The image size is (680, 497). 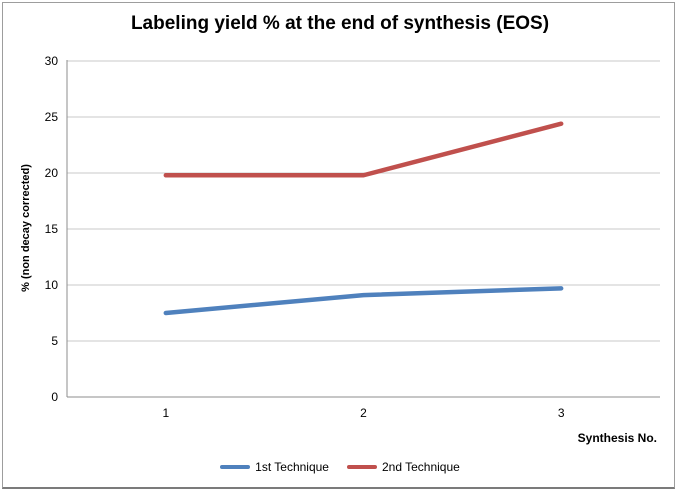 I want to click on y-tick-label: 20, so click(x=51, y=173).